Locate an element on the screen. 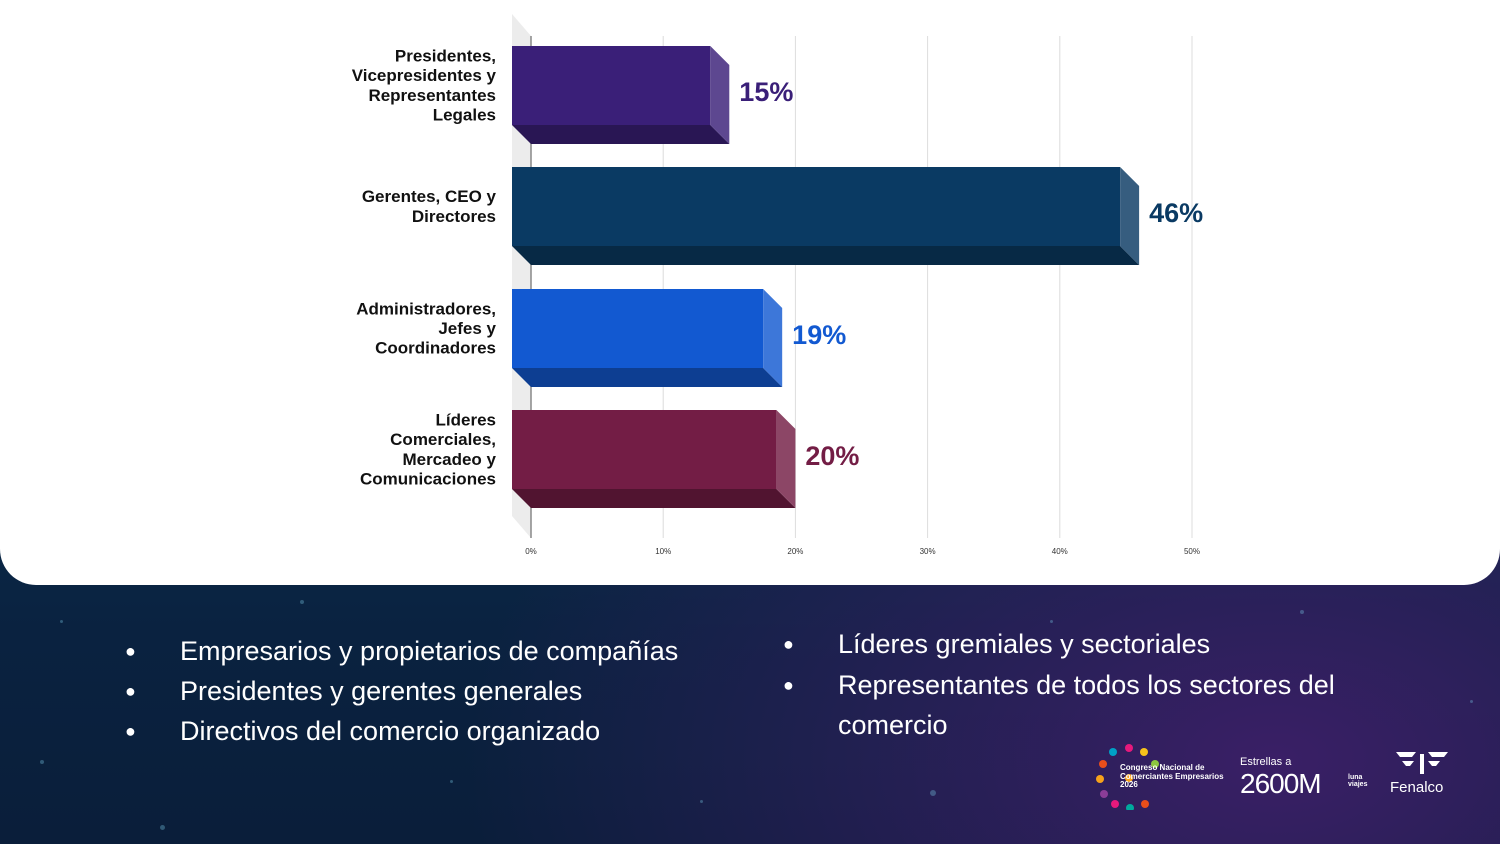 The height and width of the screenshot is (844, 1500). fenalco-mark-icon is located at coordinates (1422, 763).